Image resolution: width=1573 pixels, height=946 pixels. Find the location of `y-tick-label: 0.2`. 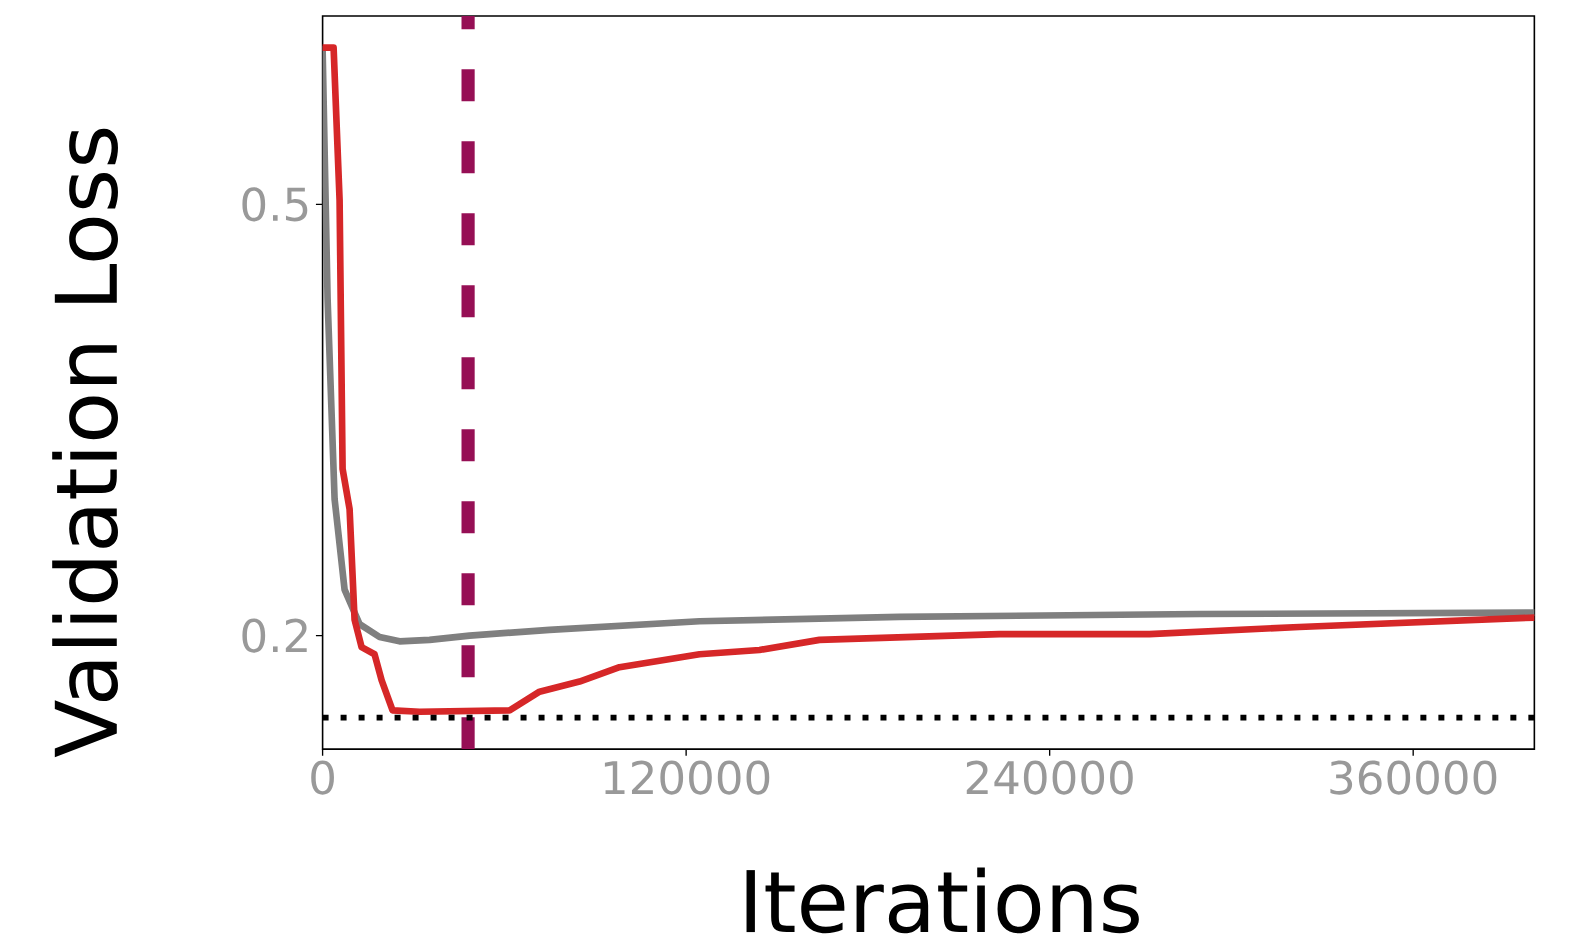

y-tick-label: 0.2 is located at coordinates (274, 635).